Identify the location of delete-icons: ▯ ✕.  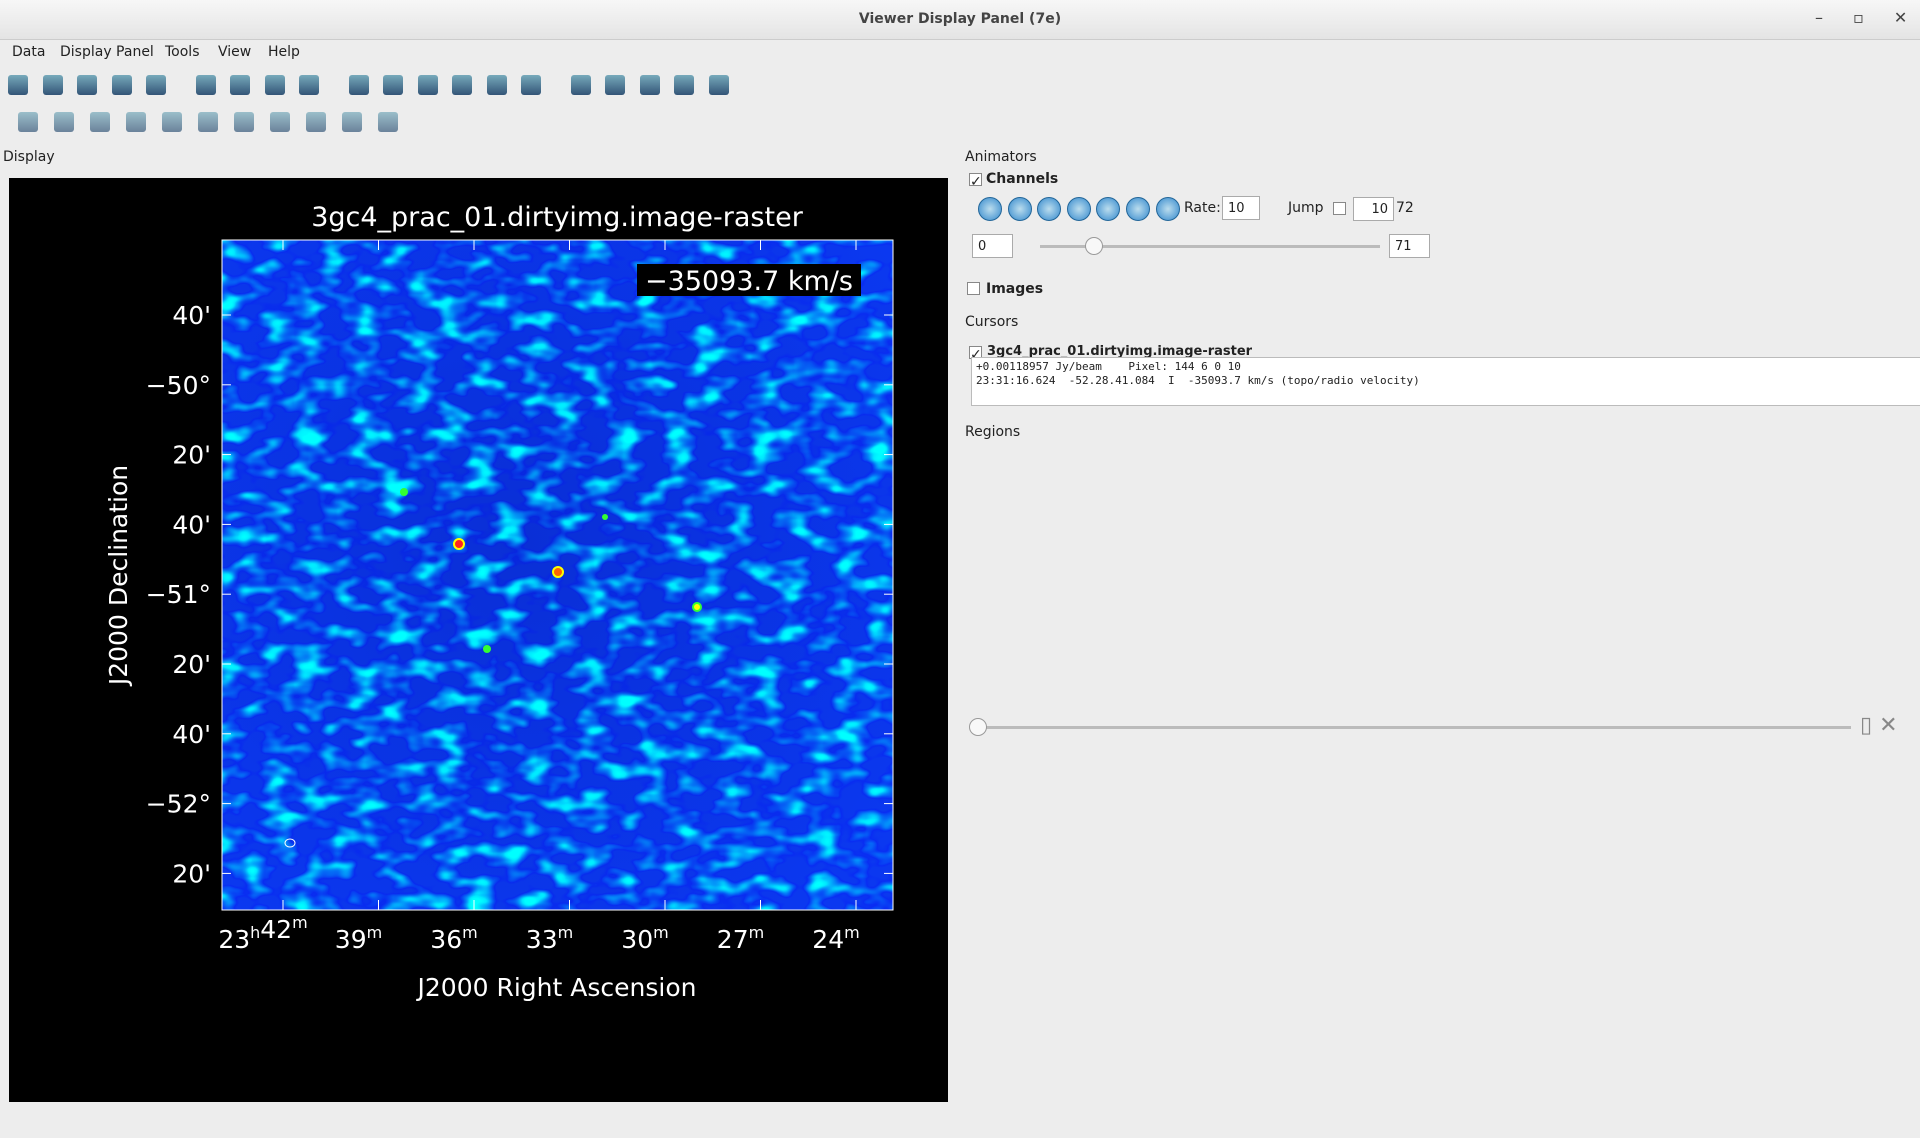
(1879, 725).